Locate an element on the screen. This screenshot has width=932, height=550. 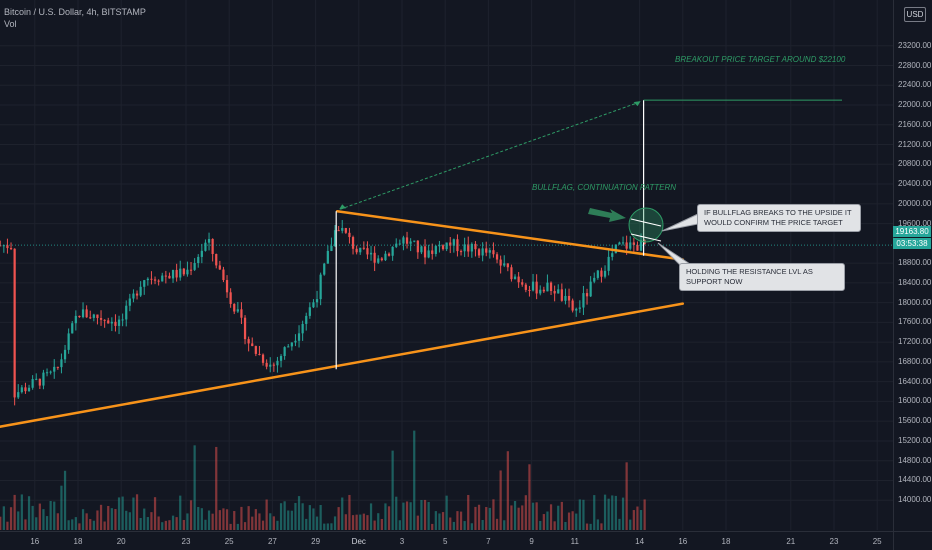
price-tick-label: 20800.00 is located at coordinates (915, 164).